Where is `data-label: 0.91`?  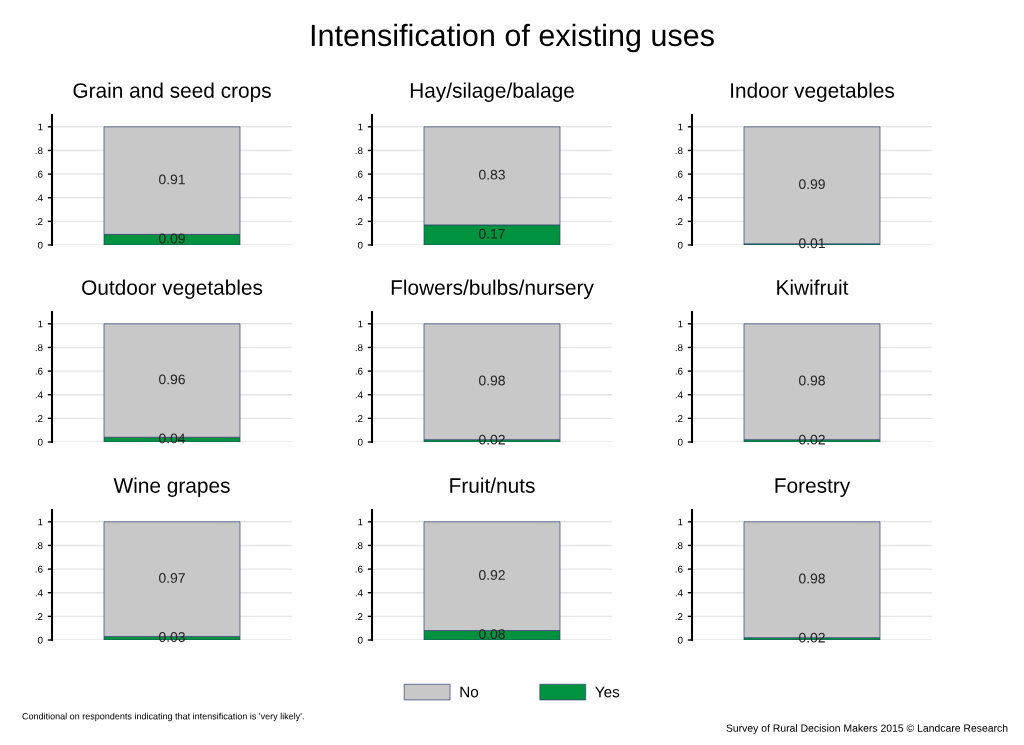
data-label: 0.91 is located at coordinates (172, 179).